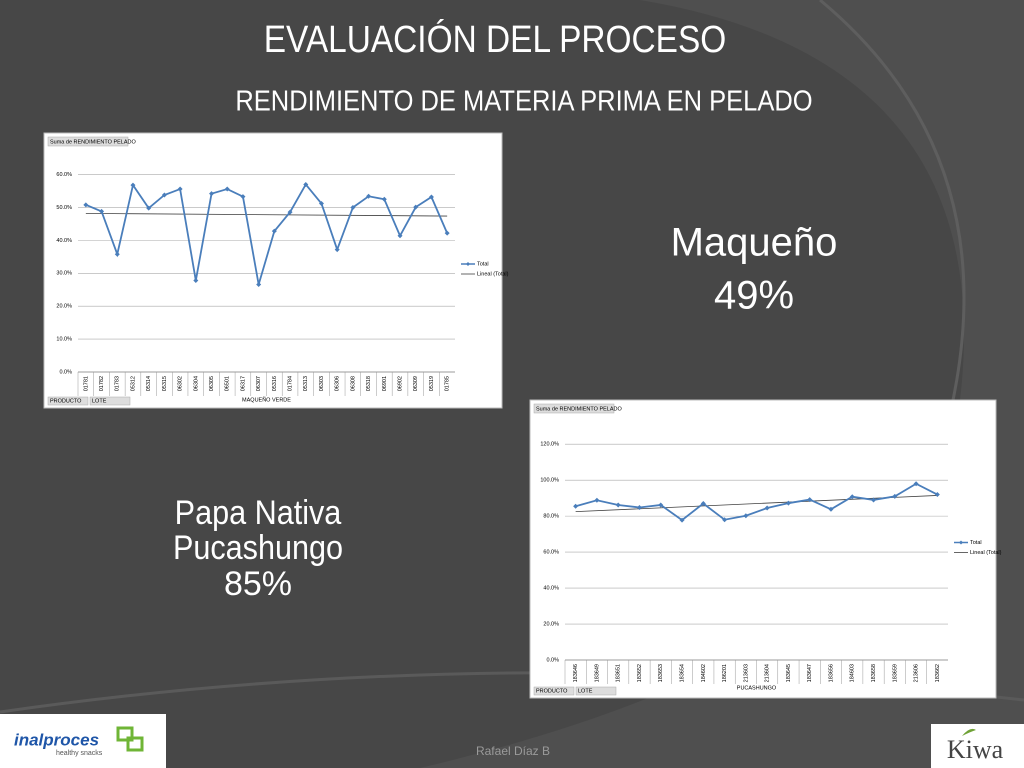  Describe the element at coordinates (266, 233) in the screenshot. I see `series-line` at that location.